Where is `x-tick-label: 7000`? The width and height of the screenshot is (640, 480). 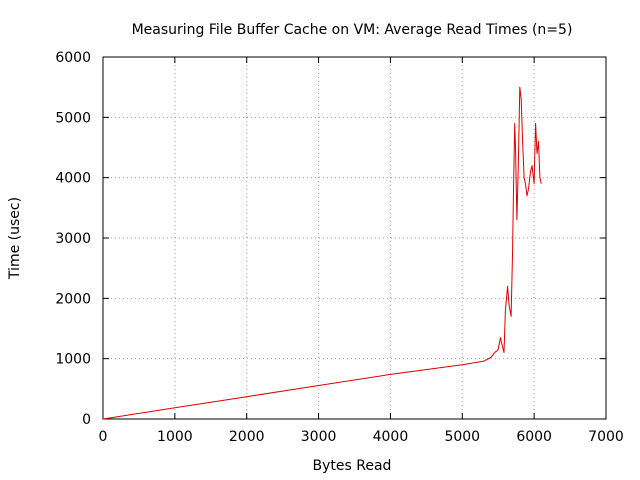
x-tick-label: 7000 is located at coordinates (606, 437).